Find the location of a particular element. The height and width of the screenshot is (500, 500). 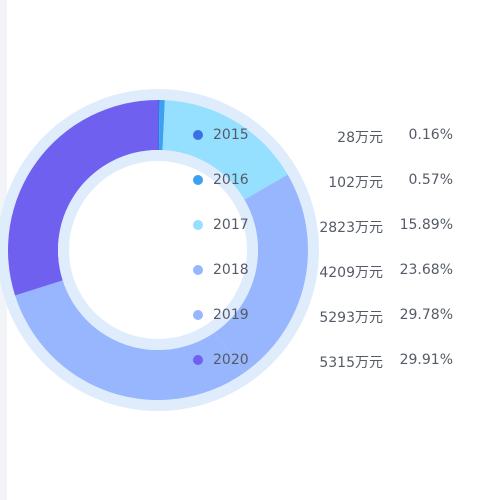

donut-slice-2018 is located at coordinates (261, 274).